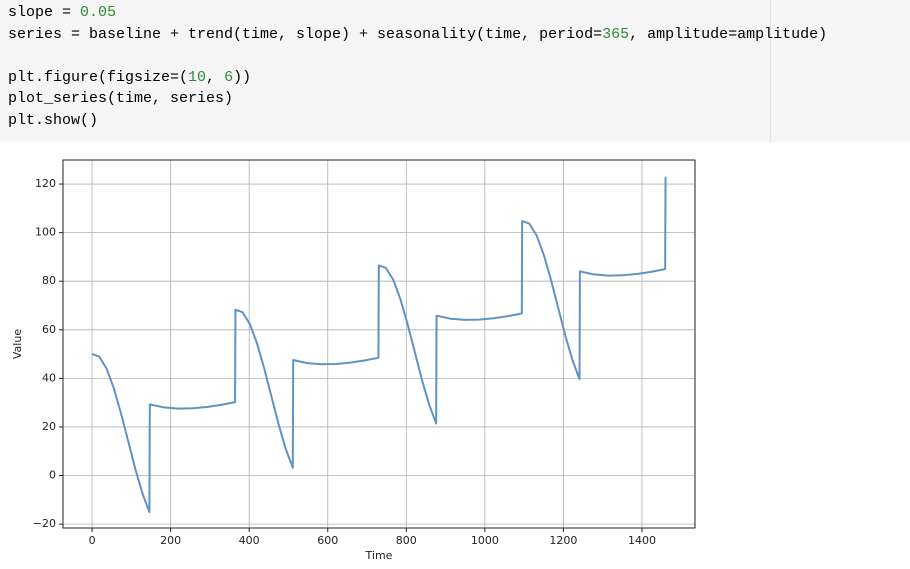  What do you see at coordinates (242, 77) in the screenshot?
I see `code-token: ))` at bounding box center [242, 77].